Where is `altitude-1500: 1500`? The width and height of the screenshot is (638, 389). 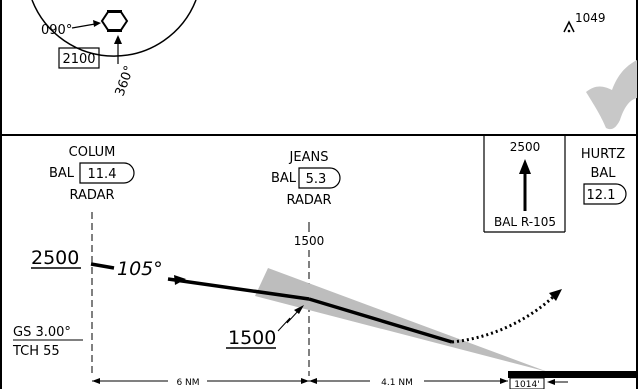 altitude-1500: 1500 is located at coordinates (252, 338).